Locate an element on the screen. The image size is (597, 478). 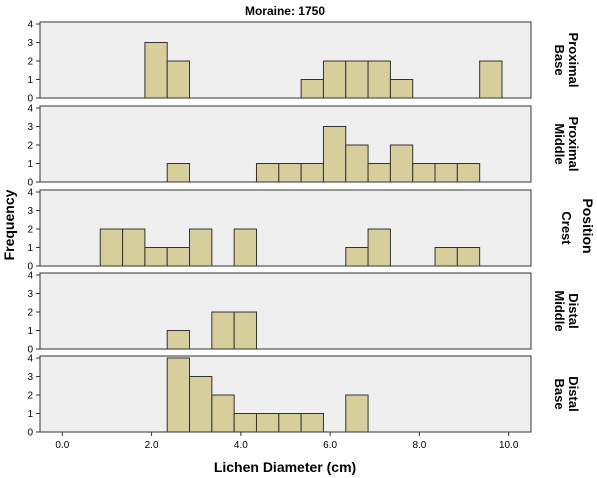
x-tick-label: 6.0 is located at coordinates (330, 445).